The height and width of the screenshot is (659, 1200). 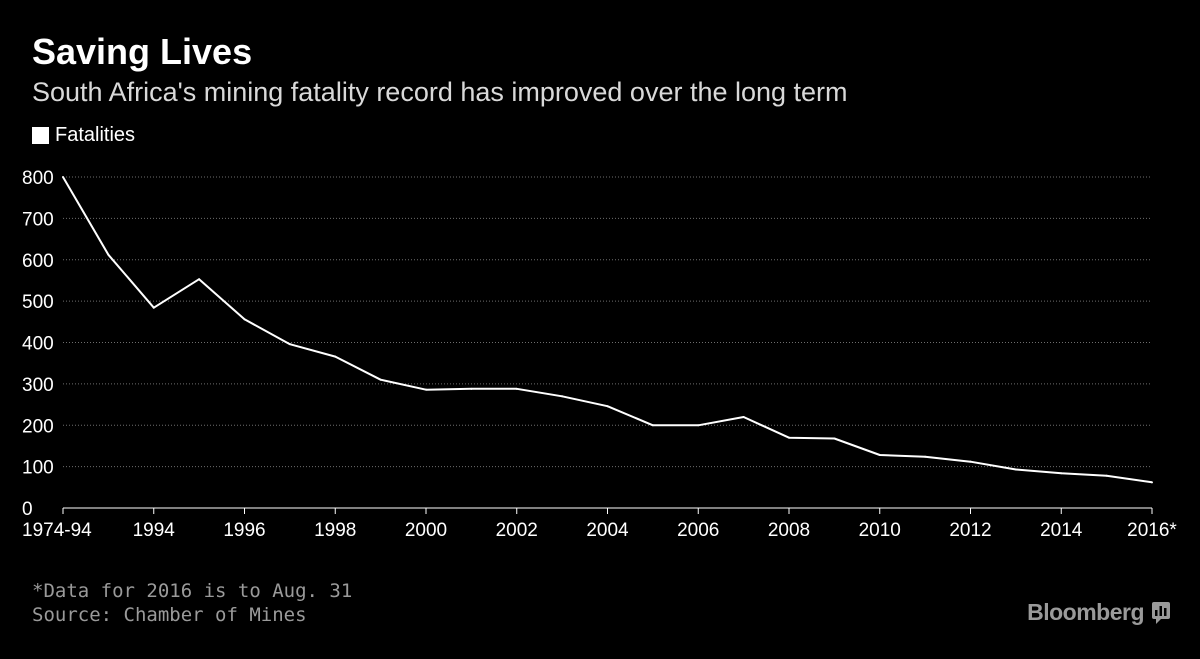 I want to click on legend: Fatalities, so click(x=83, y=135).